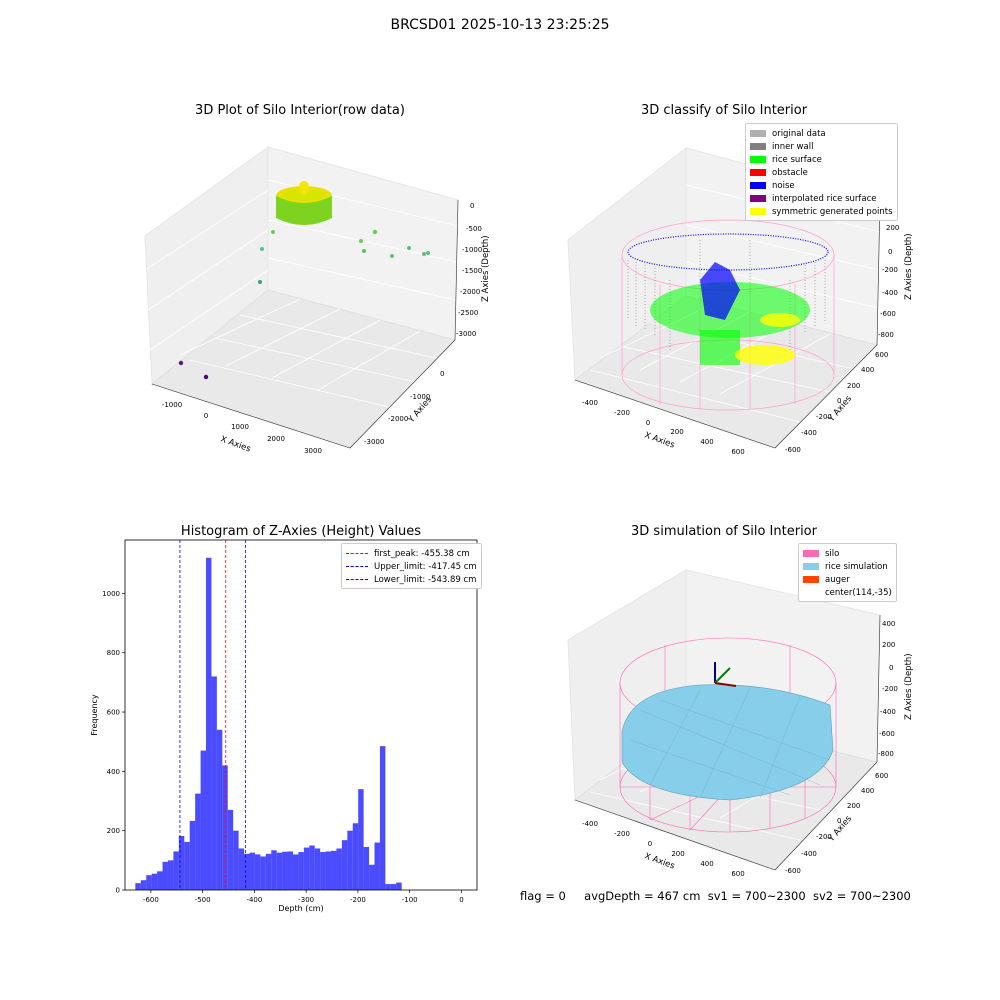 The width and height of the screenshot is (1000, 1000). I want to click on sim-zlabel: Z Axies (Depth), so click(909, 686).